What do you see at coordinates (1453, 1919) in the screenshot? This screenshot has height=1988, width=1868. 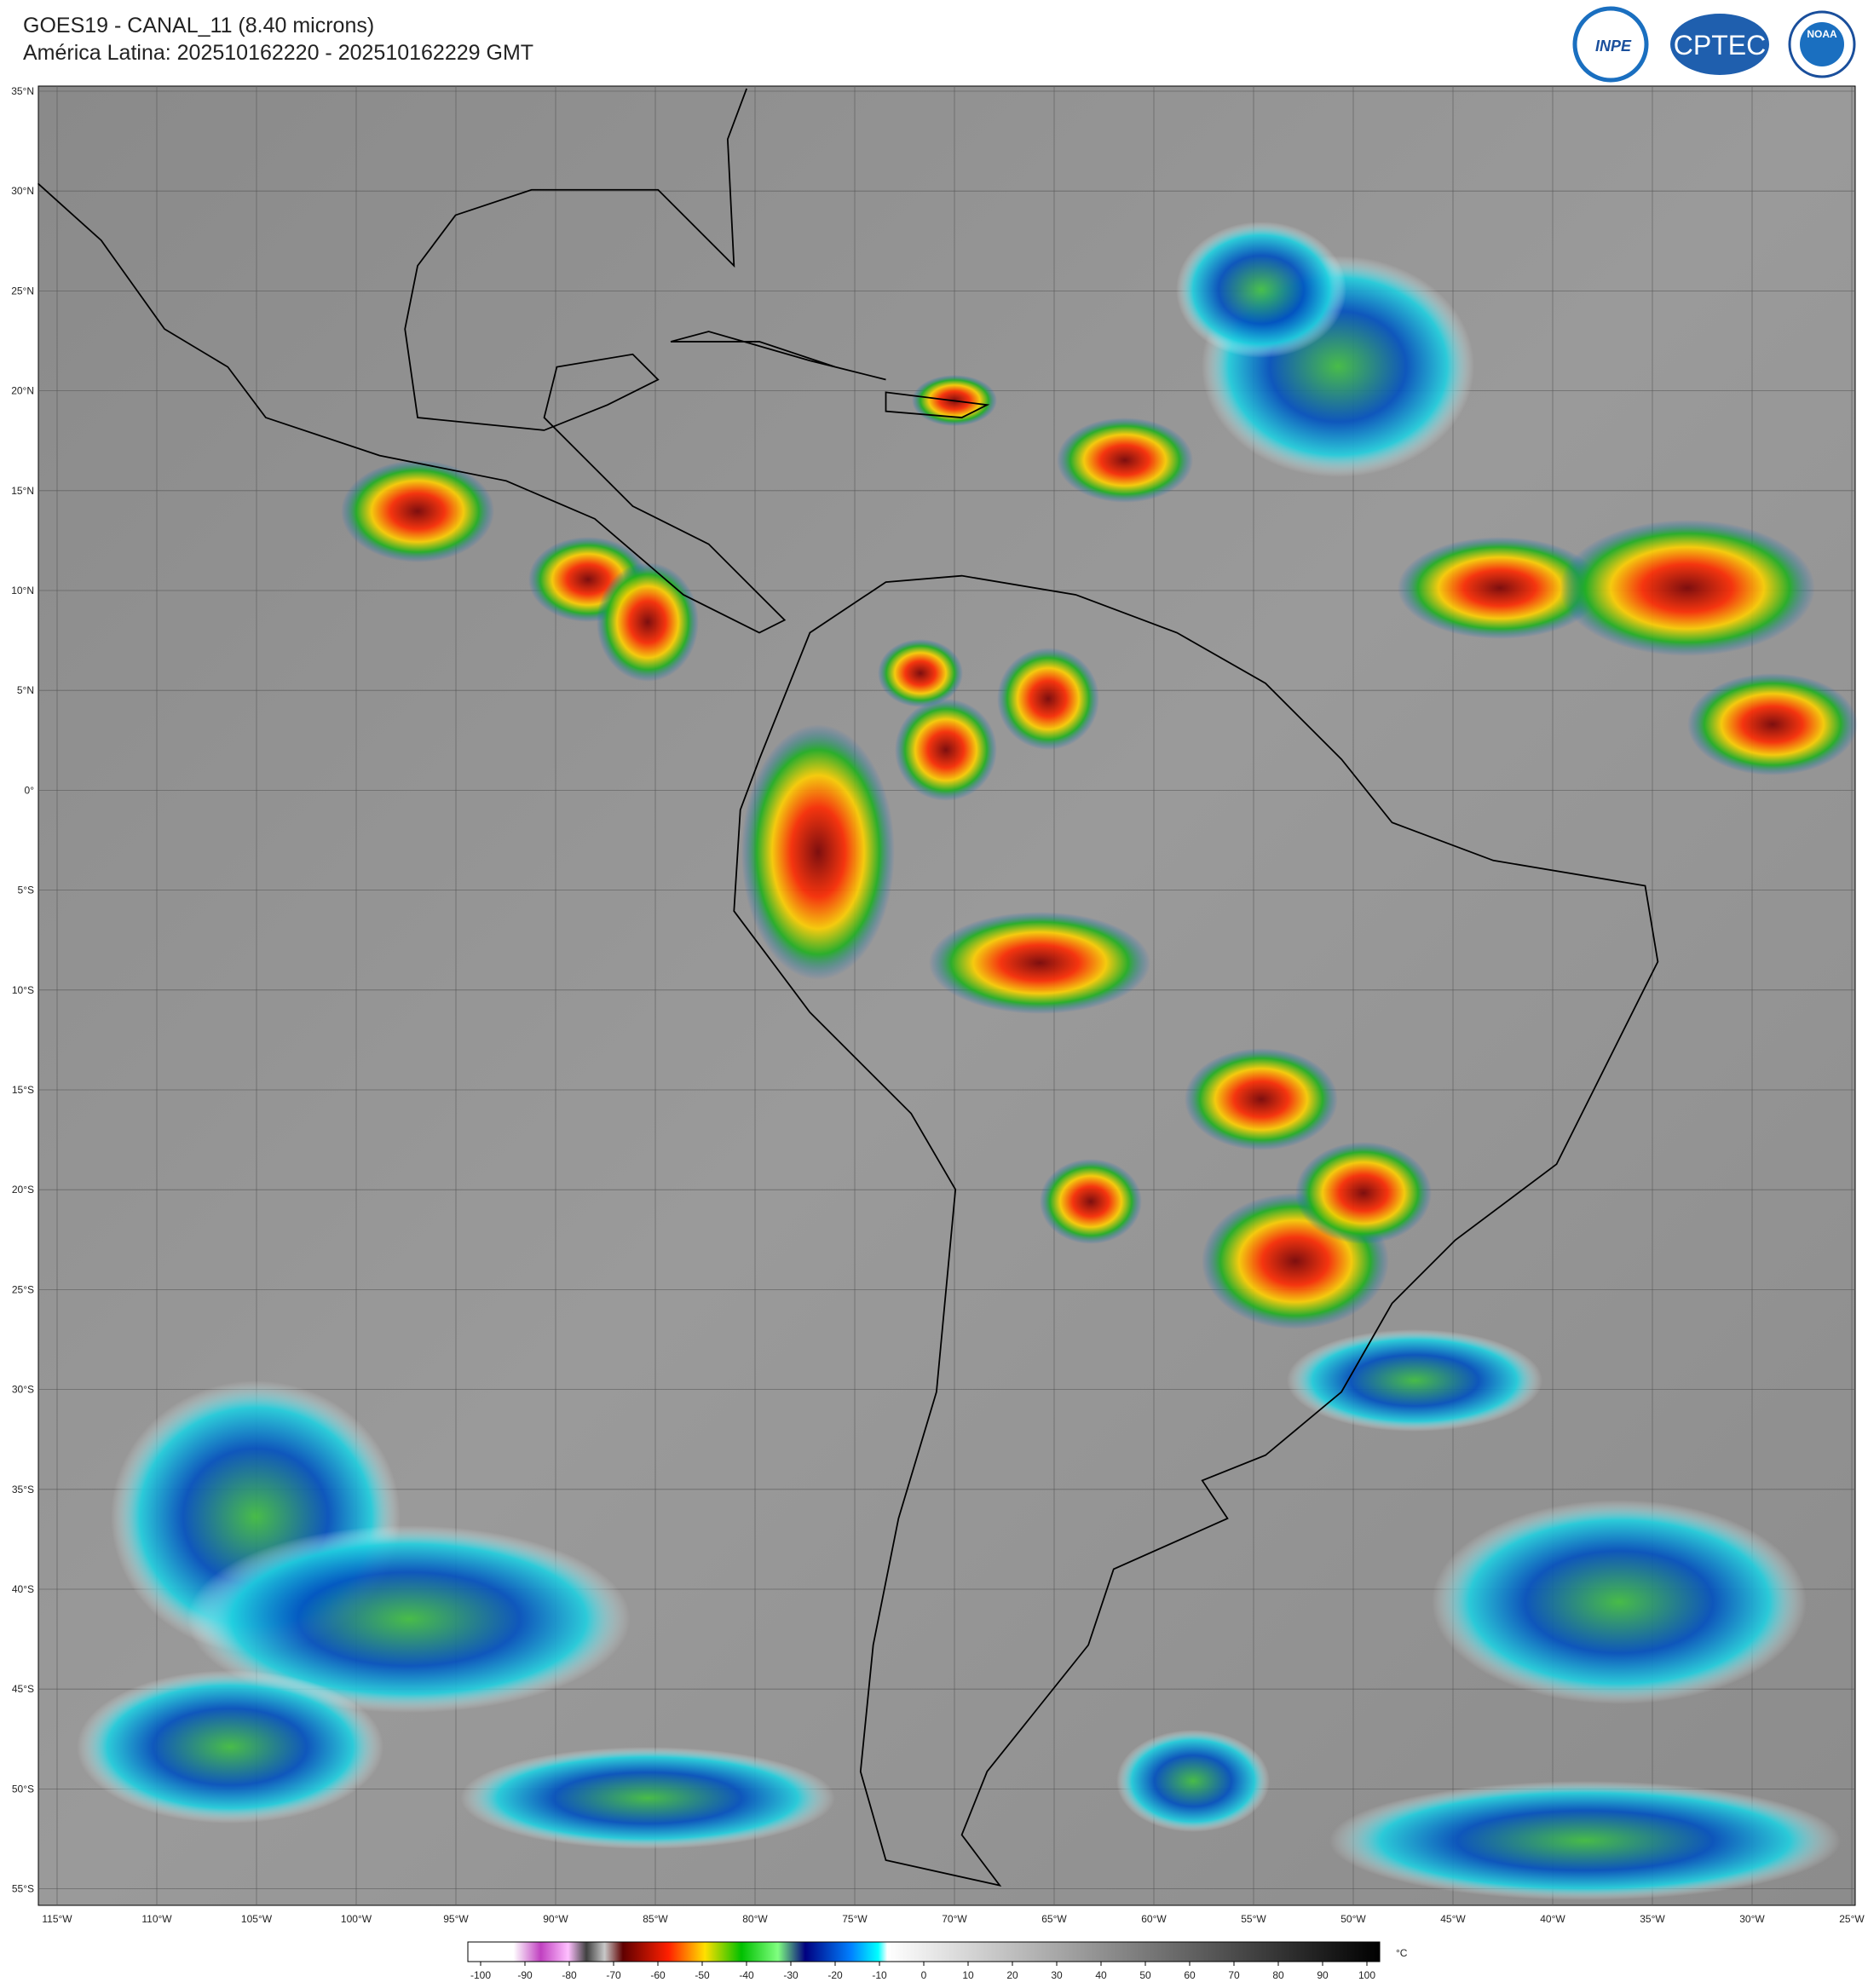 I see `lon-label: 45°W` at bounding box center [1453, 1919].